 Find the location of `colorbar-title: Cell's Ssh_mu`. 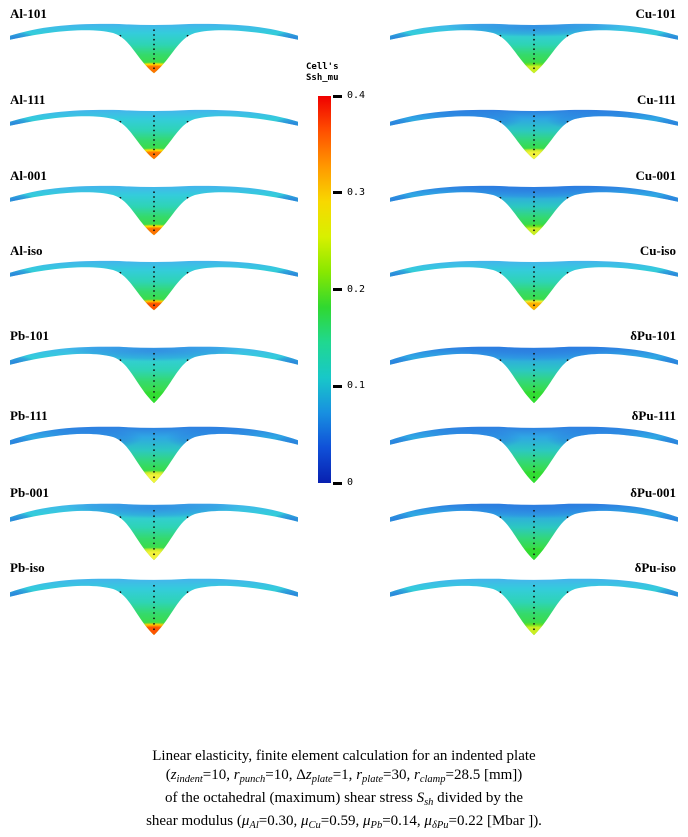

colorbar-title: Cell's Ssh_mu is located at coordinates (322, 73).